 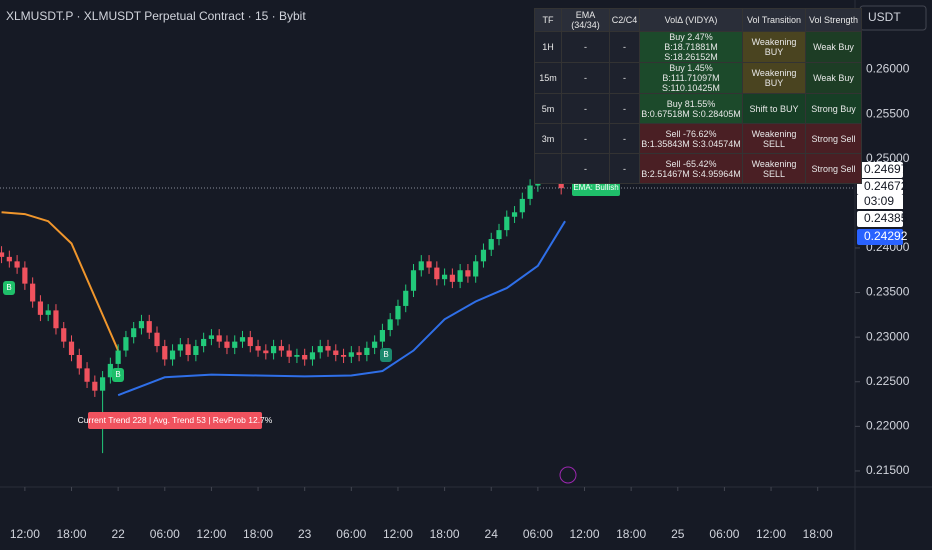 What do you see at coordinates (691, 68) in the screenshot?
I see `table-cell-line: Buy 1.45%` at bounding box center [691, 68].